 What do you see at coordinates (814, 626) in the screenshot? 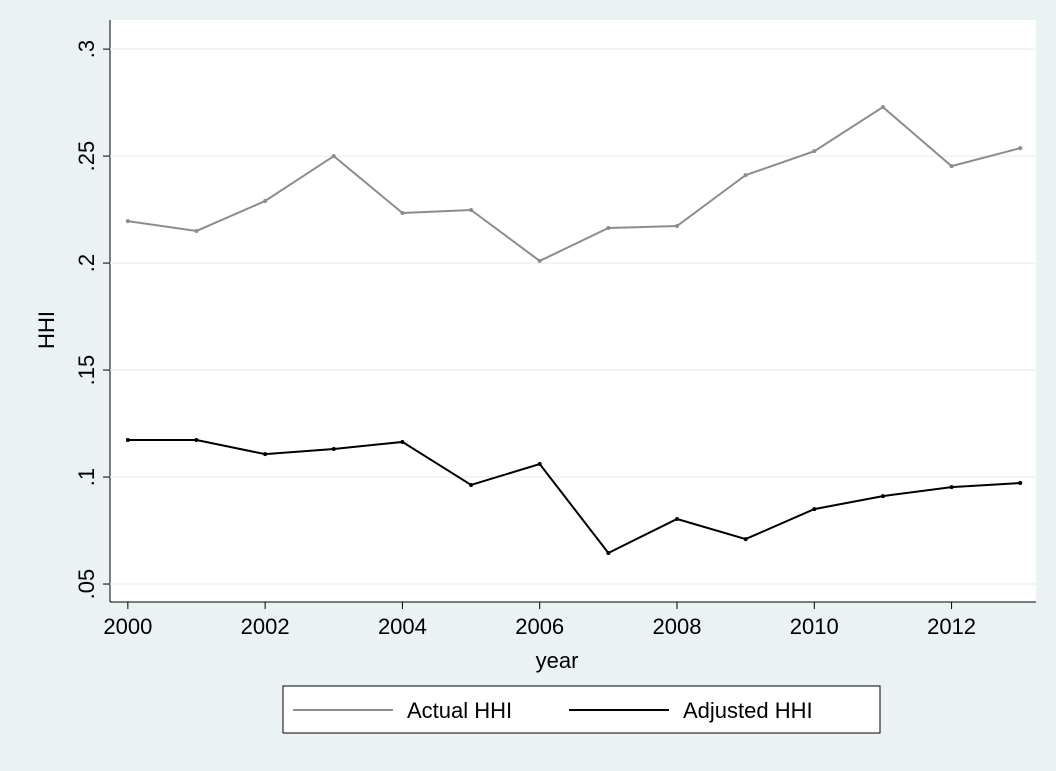
I see `x-tick-label: 2010` at bounding box center [814, 626].